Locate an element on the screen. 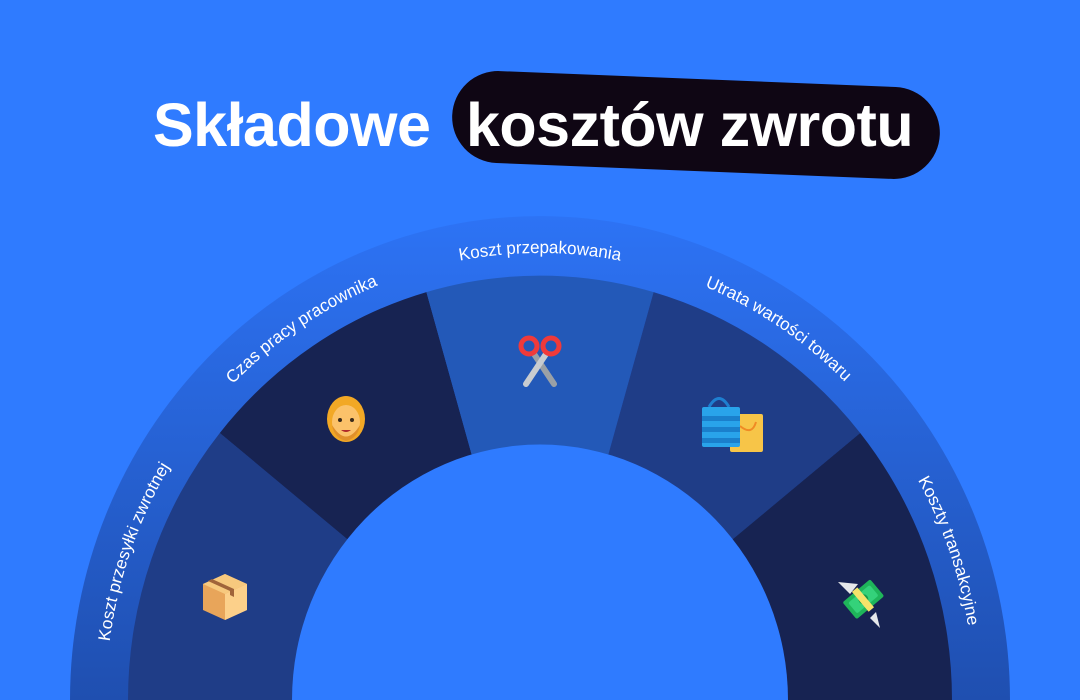  title-plain: Składowe is located at coordinates (292, 125).